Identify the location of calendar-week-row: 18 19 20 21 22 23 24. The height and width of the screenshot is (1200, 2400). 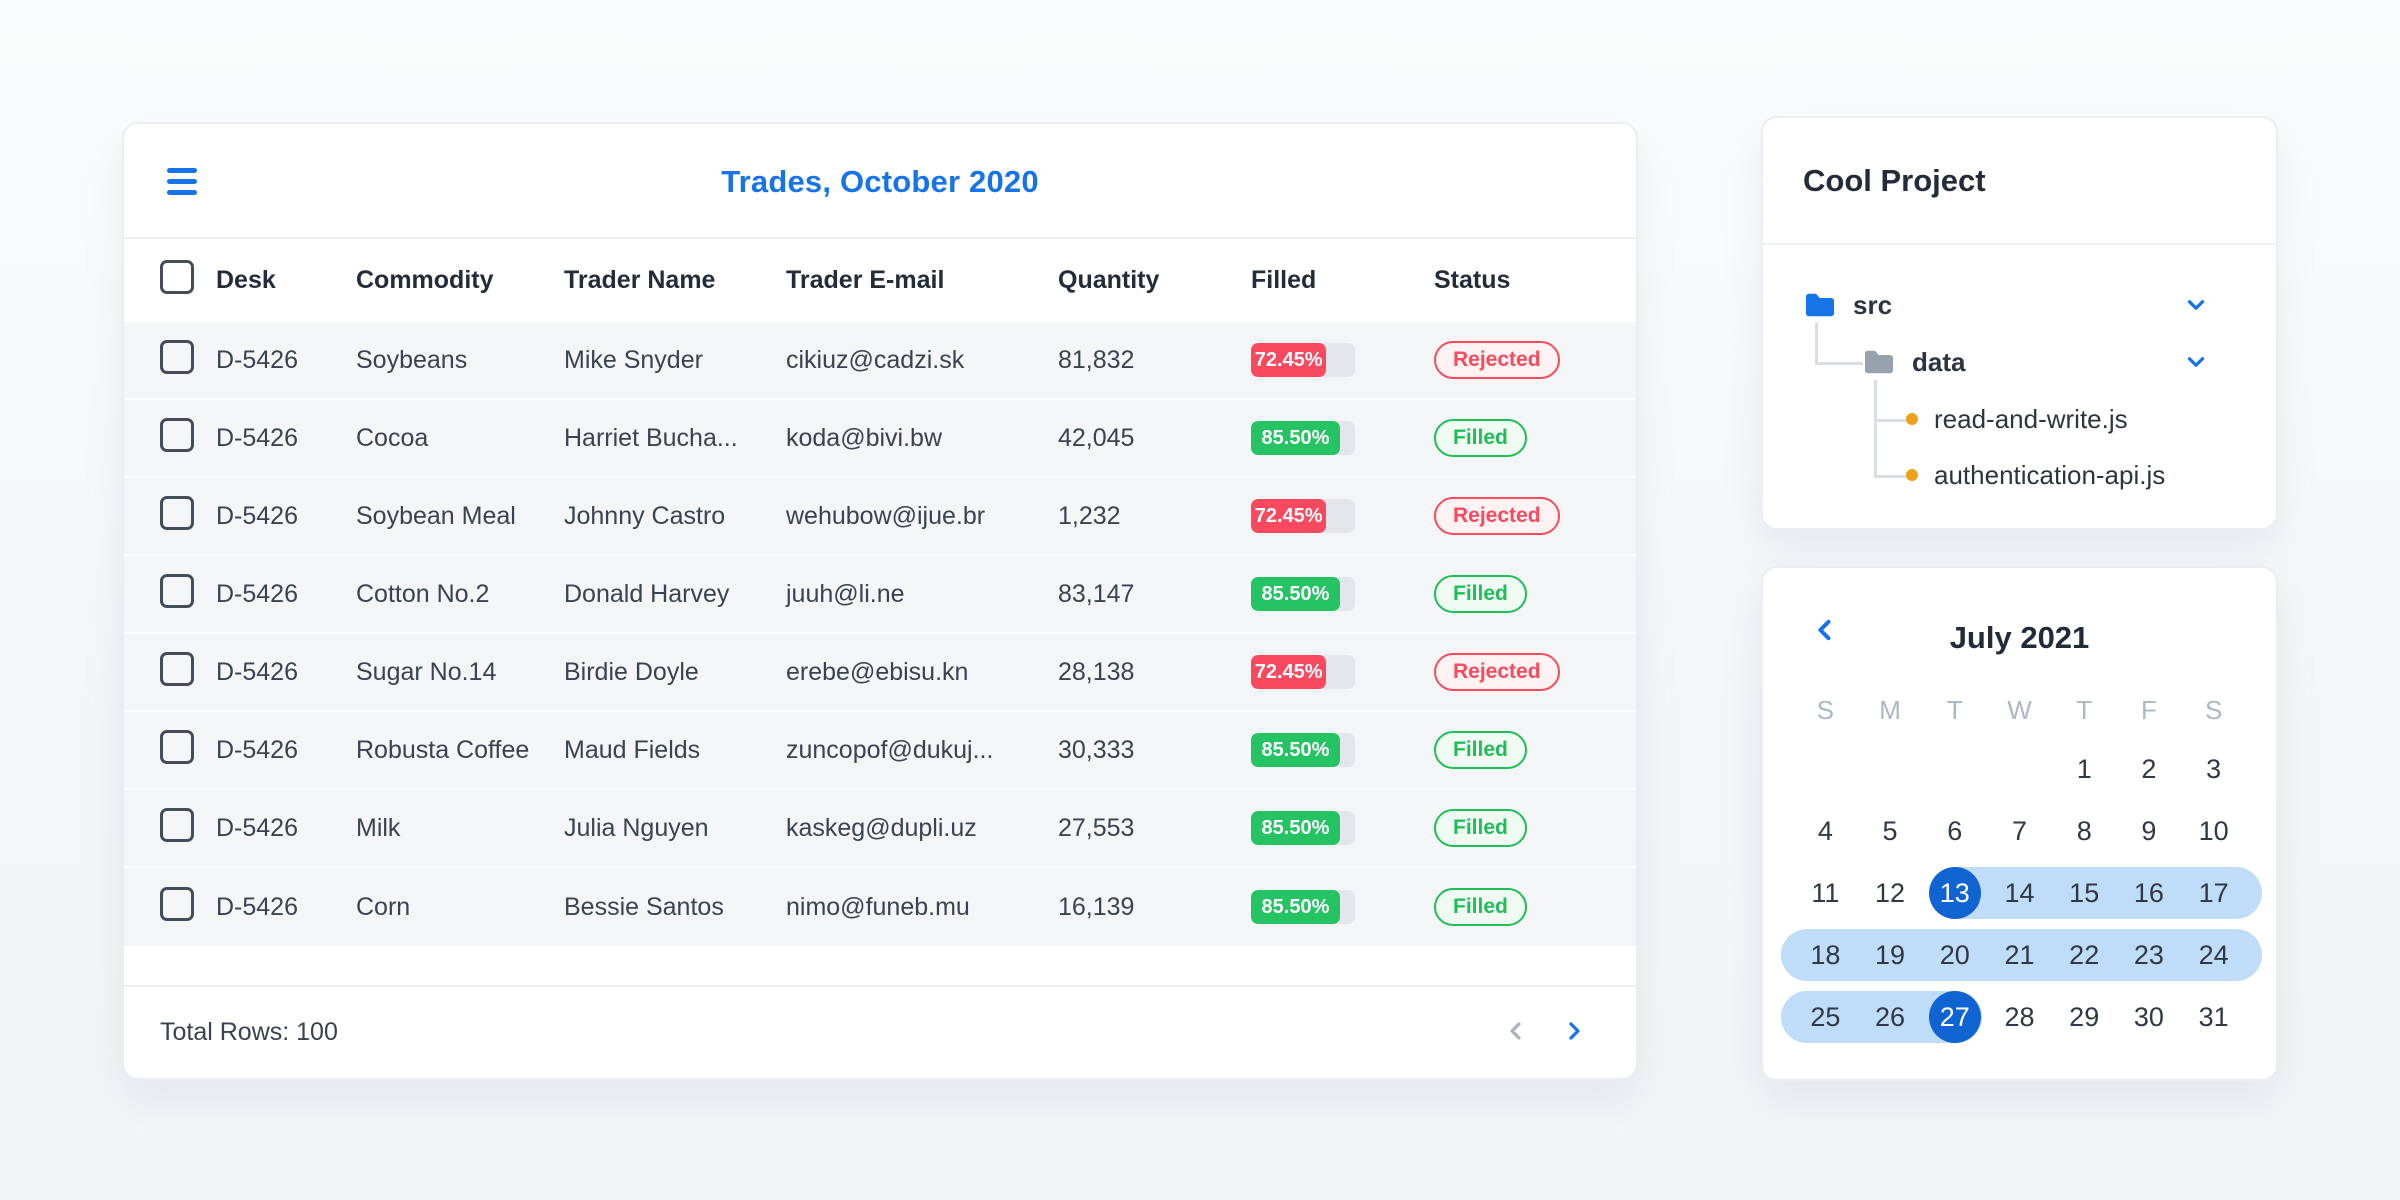
(2019, 955).